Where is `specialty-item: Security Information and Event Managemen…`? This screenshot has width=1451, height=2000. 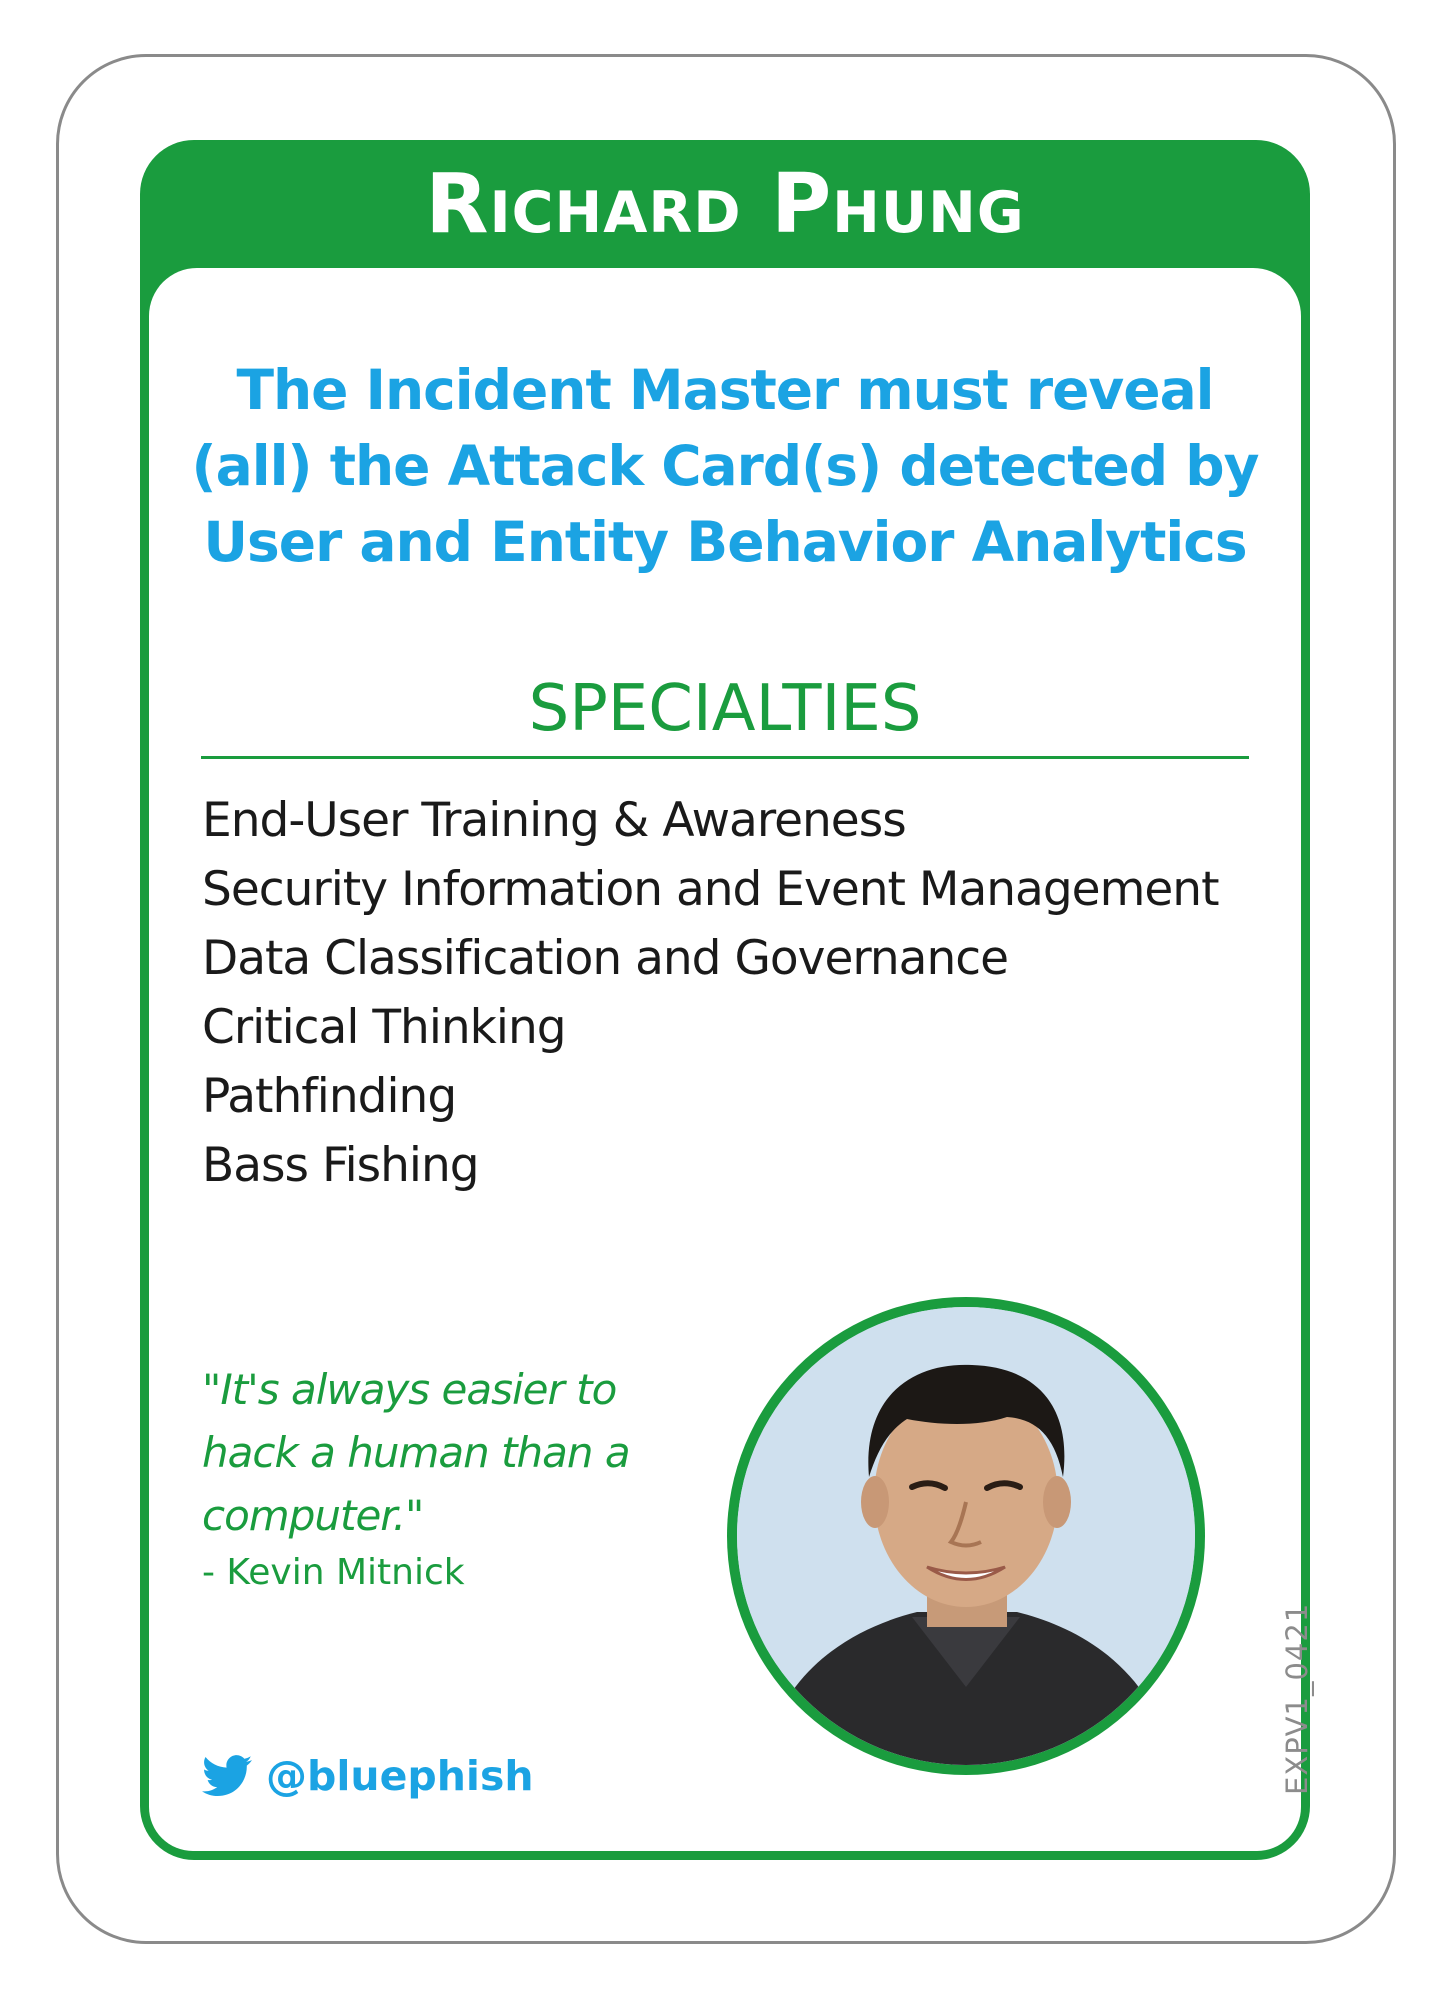
specialty-item: Security Information and Event Managemen… is located at coordinates (710, 889).